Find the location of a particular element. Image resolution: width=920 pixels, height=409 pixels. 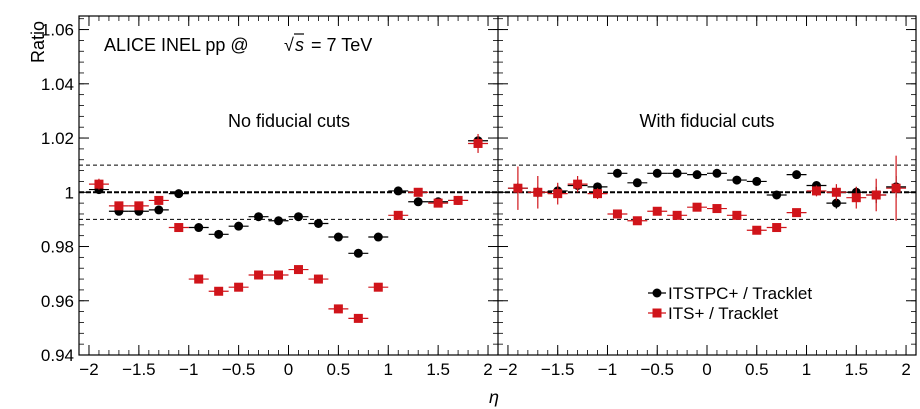

y-tick-label: 0.98 is located at coordinates (57, 247).